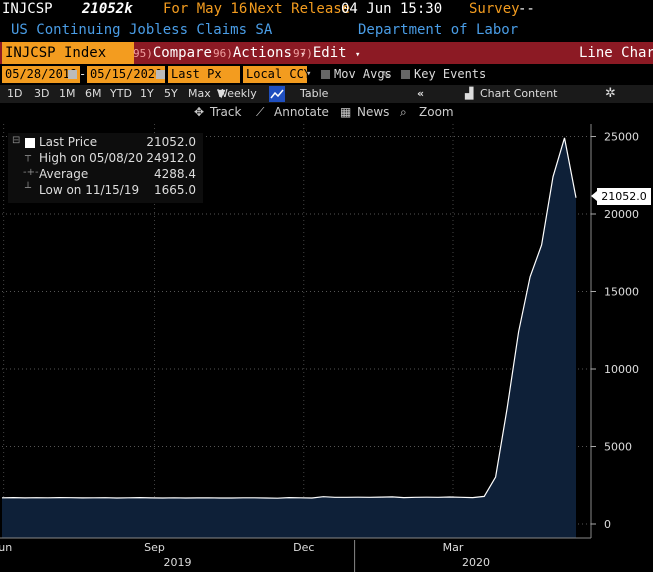 The height and width of the screenshot is (572, 653). What do you see at coordinates (28, 188) in the screenshot?
I see `low-marker-icon: ┴` at bounding box center [28, 188].